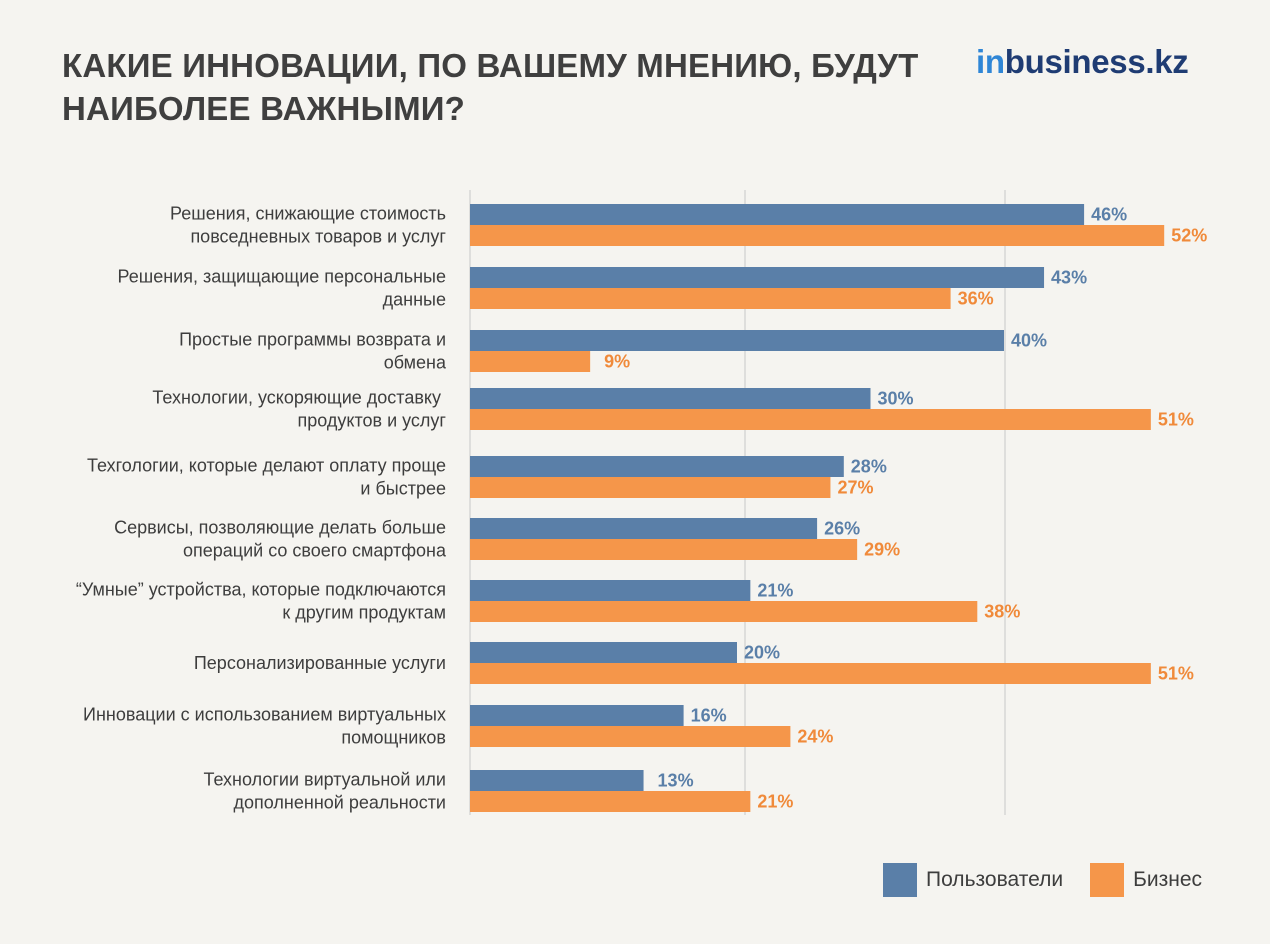  I want to click on category-label-line: операций со своего смартфона, so click(315, 551).